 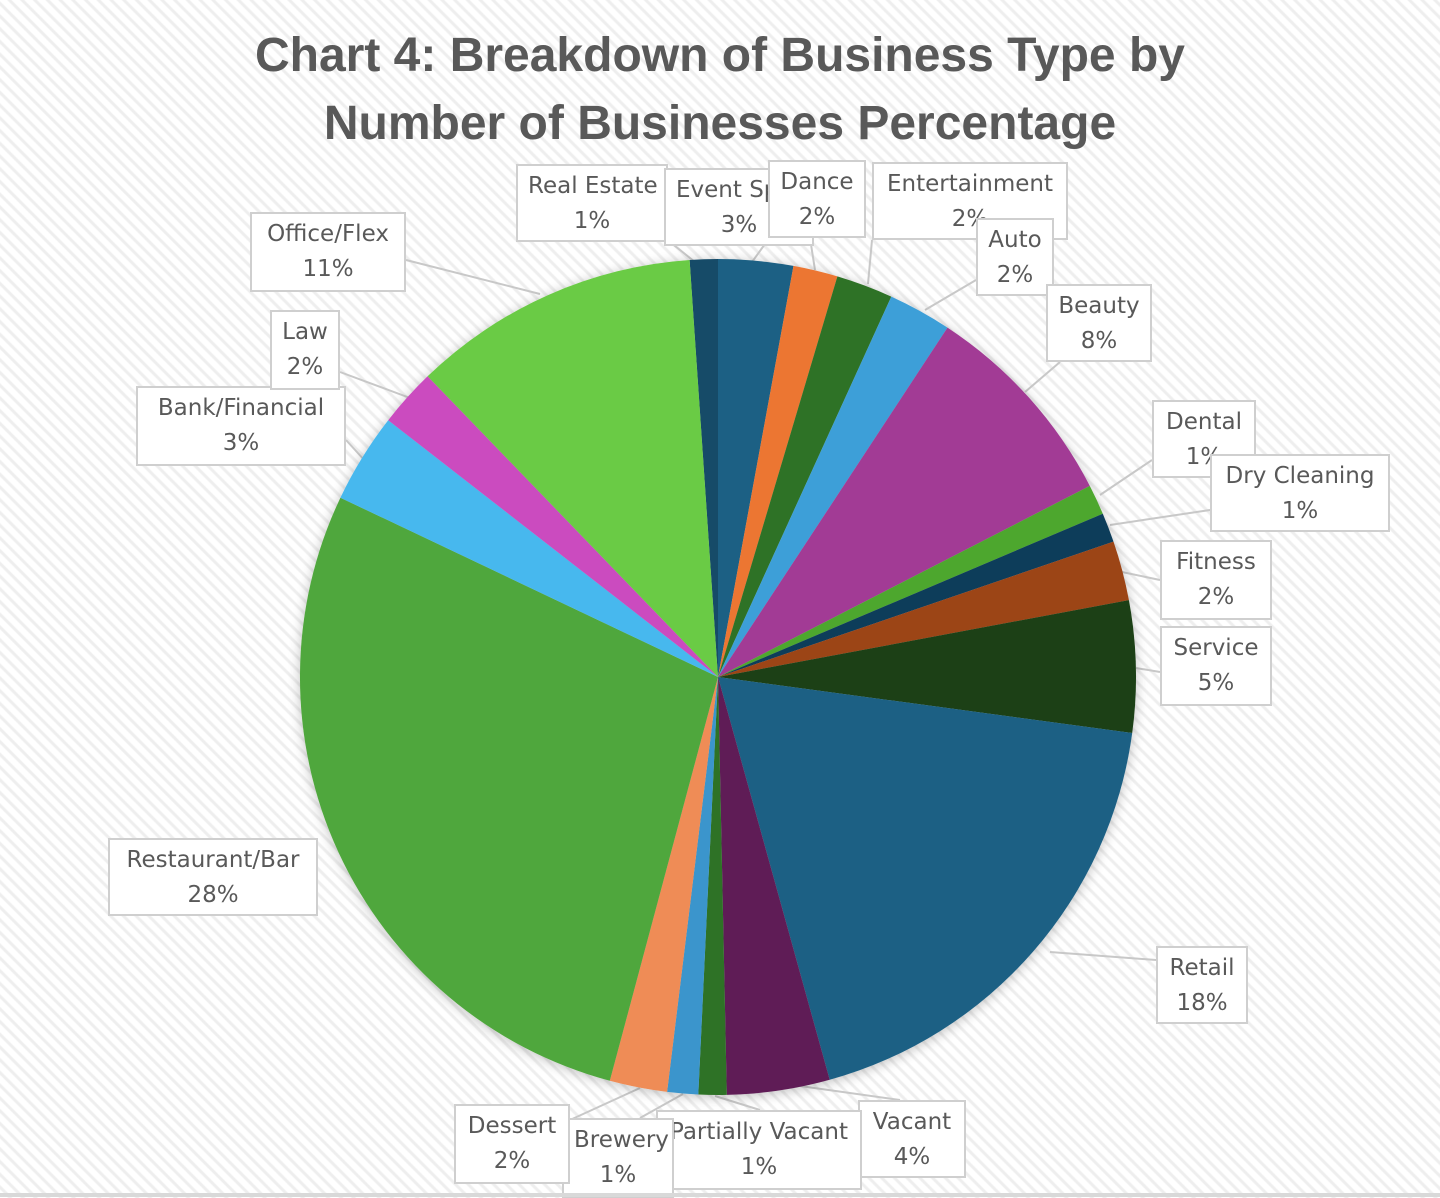 I want to click on data-label-restaurant-bar: Restaurant/Bar 28%, so click(x=213, y=877).